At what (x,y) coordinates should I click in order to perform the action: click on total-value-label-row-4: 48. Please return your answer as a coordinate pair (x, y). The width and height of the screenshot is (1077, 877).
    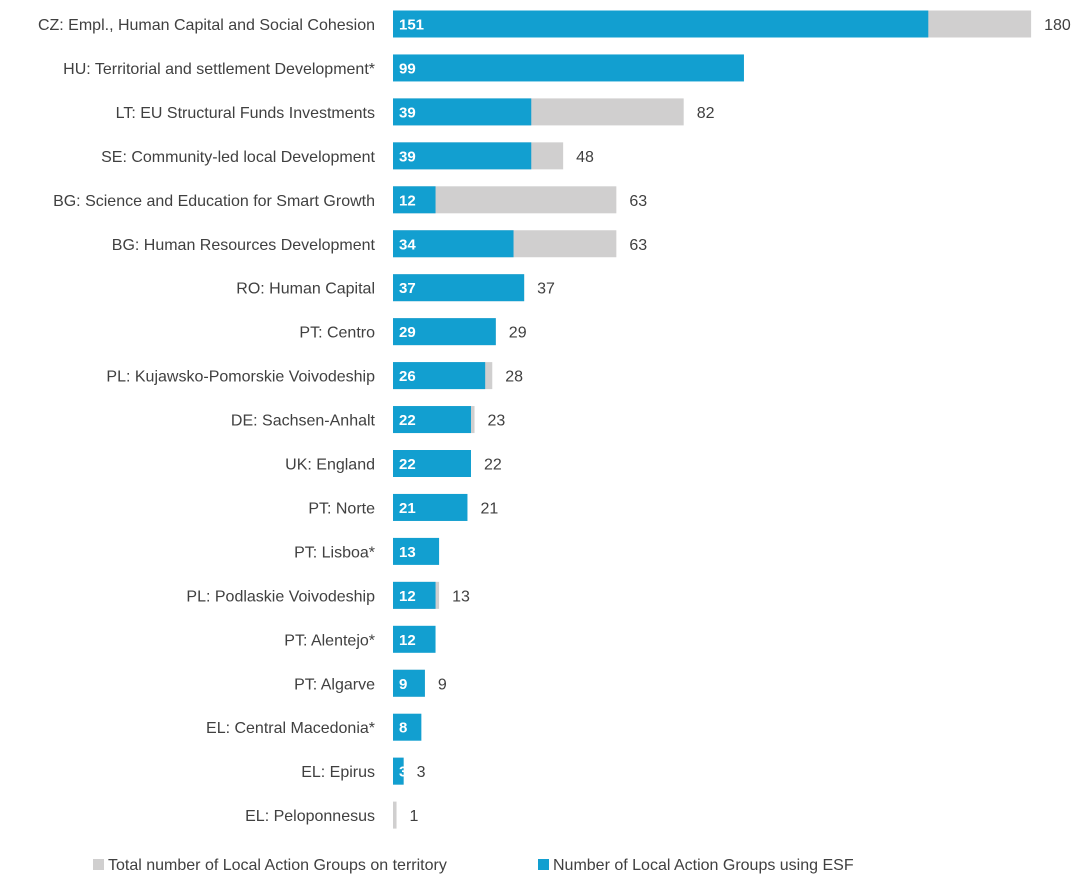
    Looking at the image, I should click on (585, 157).